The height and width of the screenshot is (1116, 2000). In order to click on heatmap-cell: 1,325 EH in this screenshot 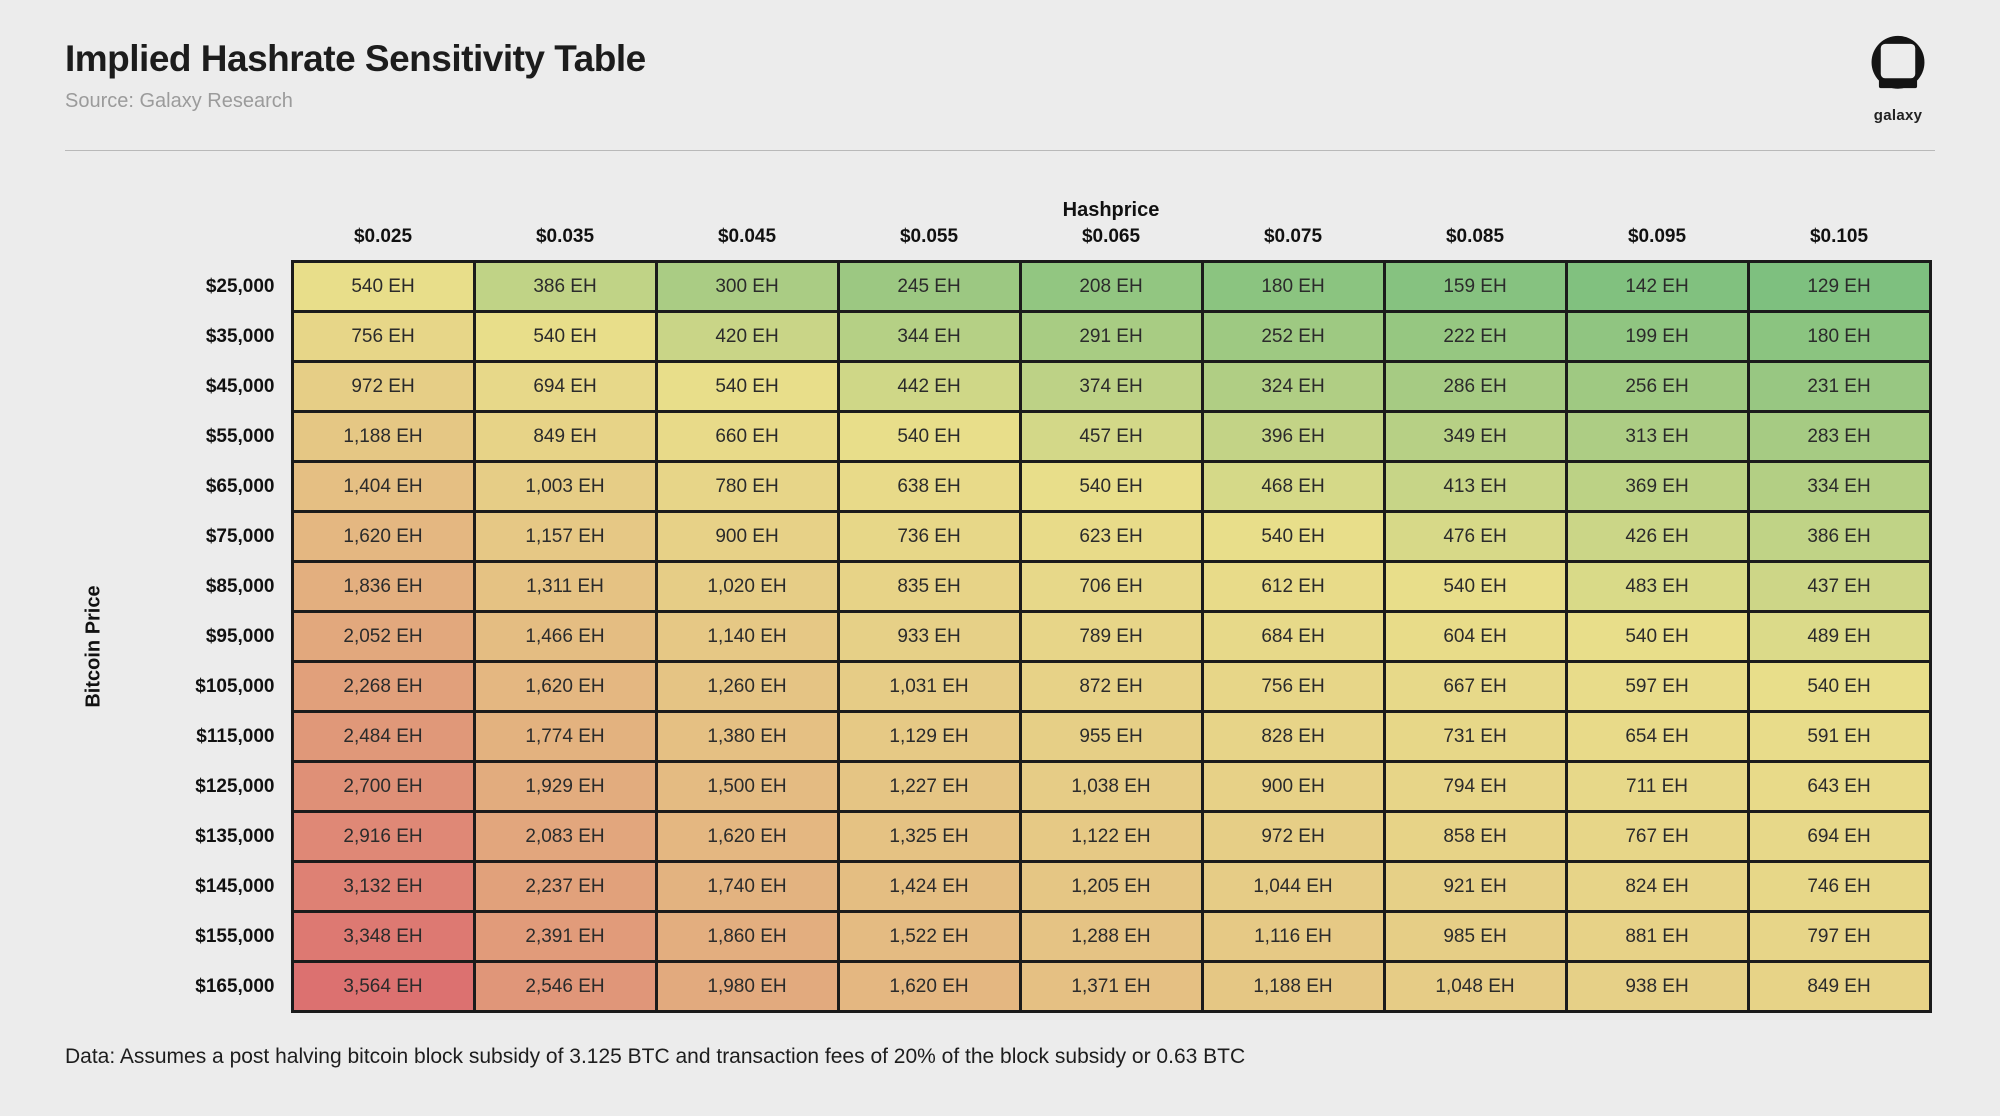, I will do `click(929, 836)`.